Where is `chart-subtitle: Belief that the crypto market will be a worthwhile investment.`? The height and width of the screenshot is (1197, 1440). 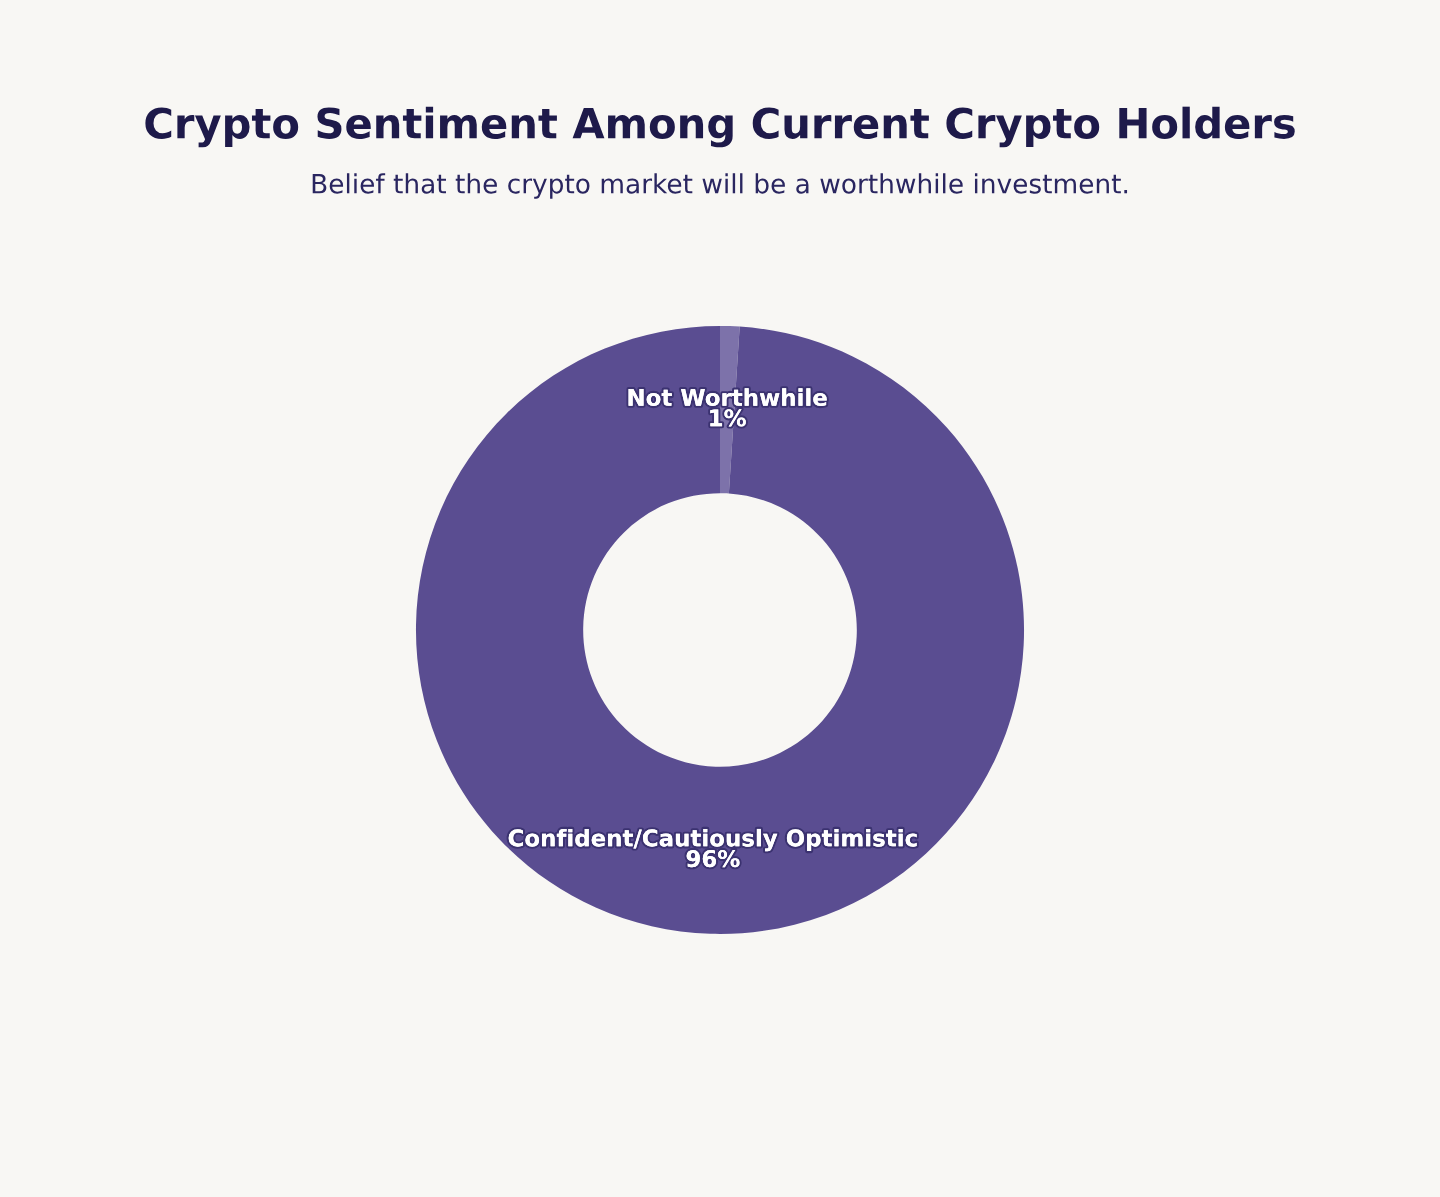 chart-subtitle: Belief that the crypto market will be a worthwhile investment. is located at coordinates (720, 186).